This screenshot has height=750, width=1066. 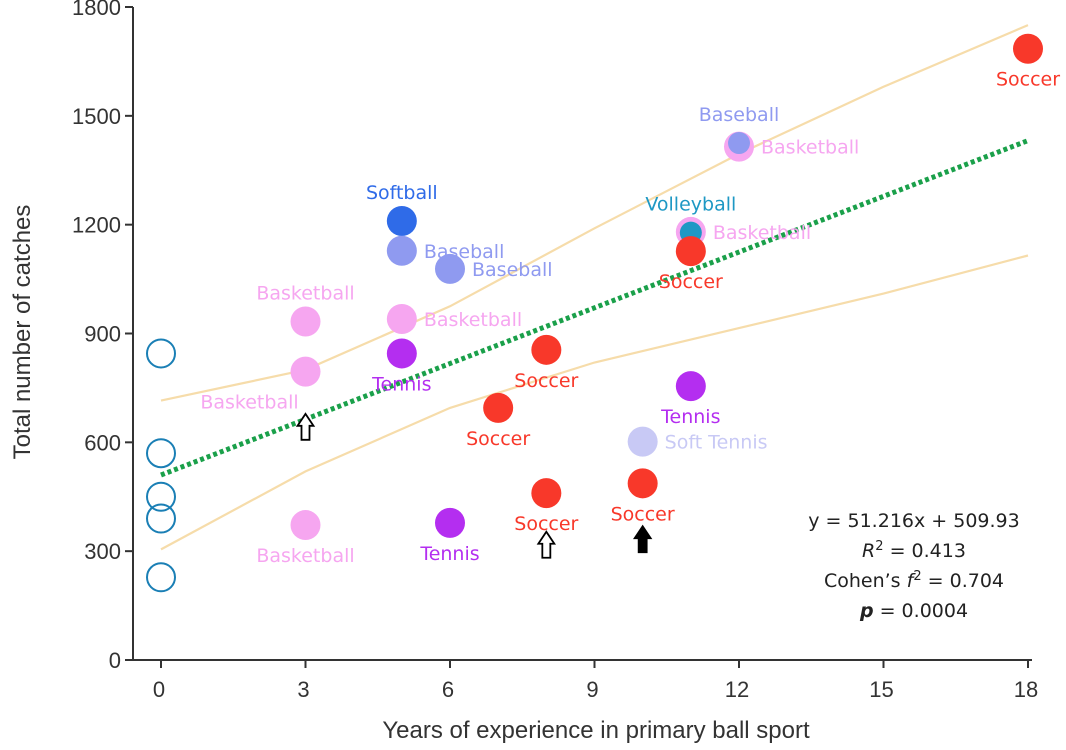 What do you see at coordinates (115, 660) in the screenshot?
I see `y-tick-label: 0` at bounding box center [115, 660].